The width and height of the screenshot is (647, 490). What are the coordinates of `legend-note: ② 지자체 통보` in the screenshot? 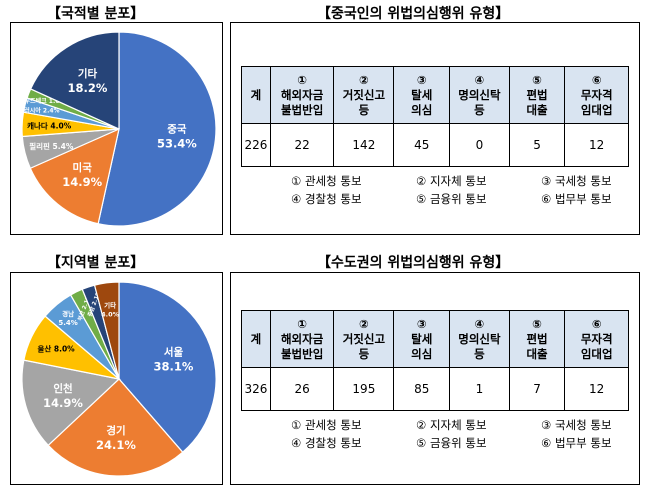 It's located at (451, 181).